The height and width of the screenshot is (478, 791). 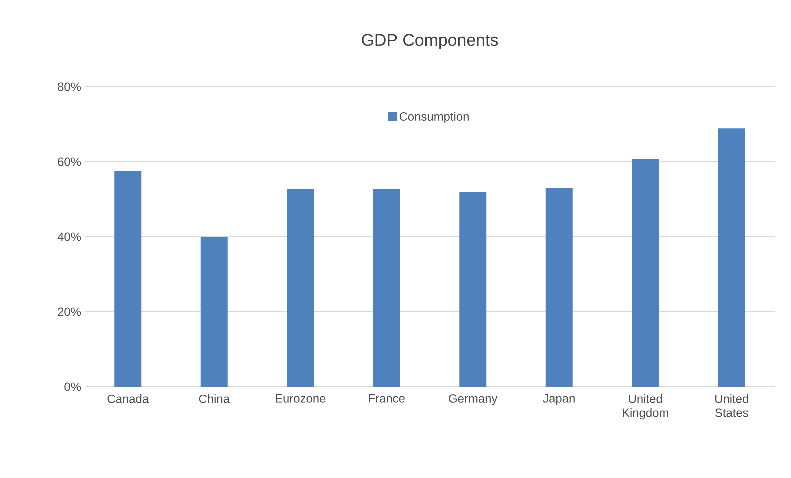 I want to click on y-tick-label: 80%, so click(x=70, y=87).